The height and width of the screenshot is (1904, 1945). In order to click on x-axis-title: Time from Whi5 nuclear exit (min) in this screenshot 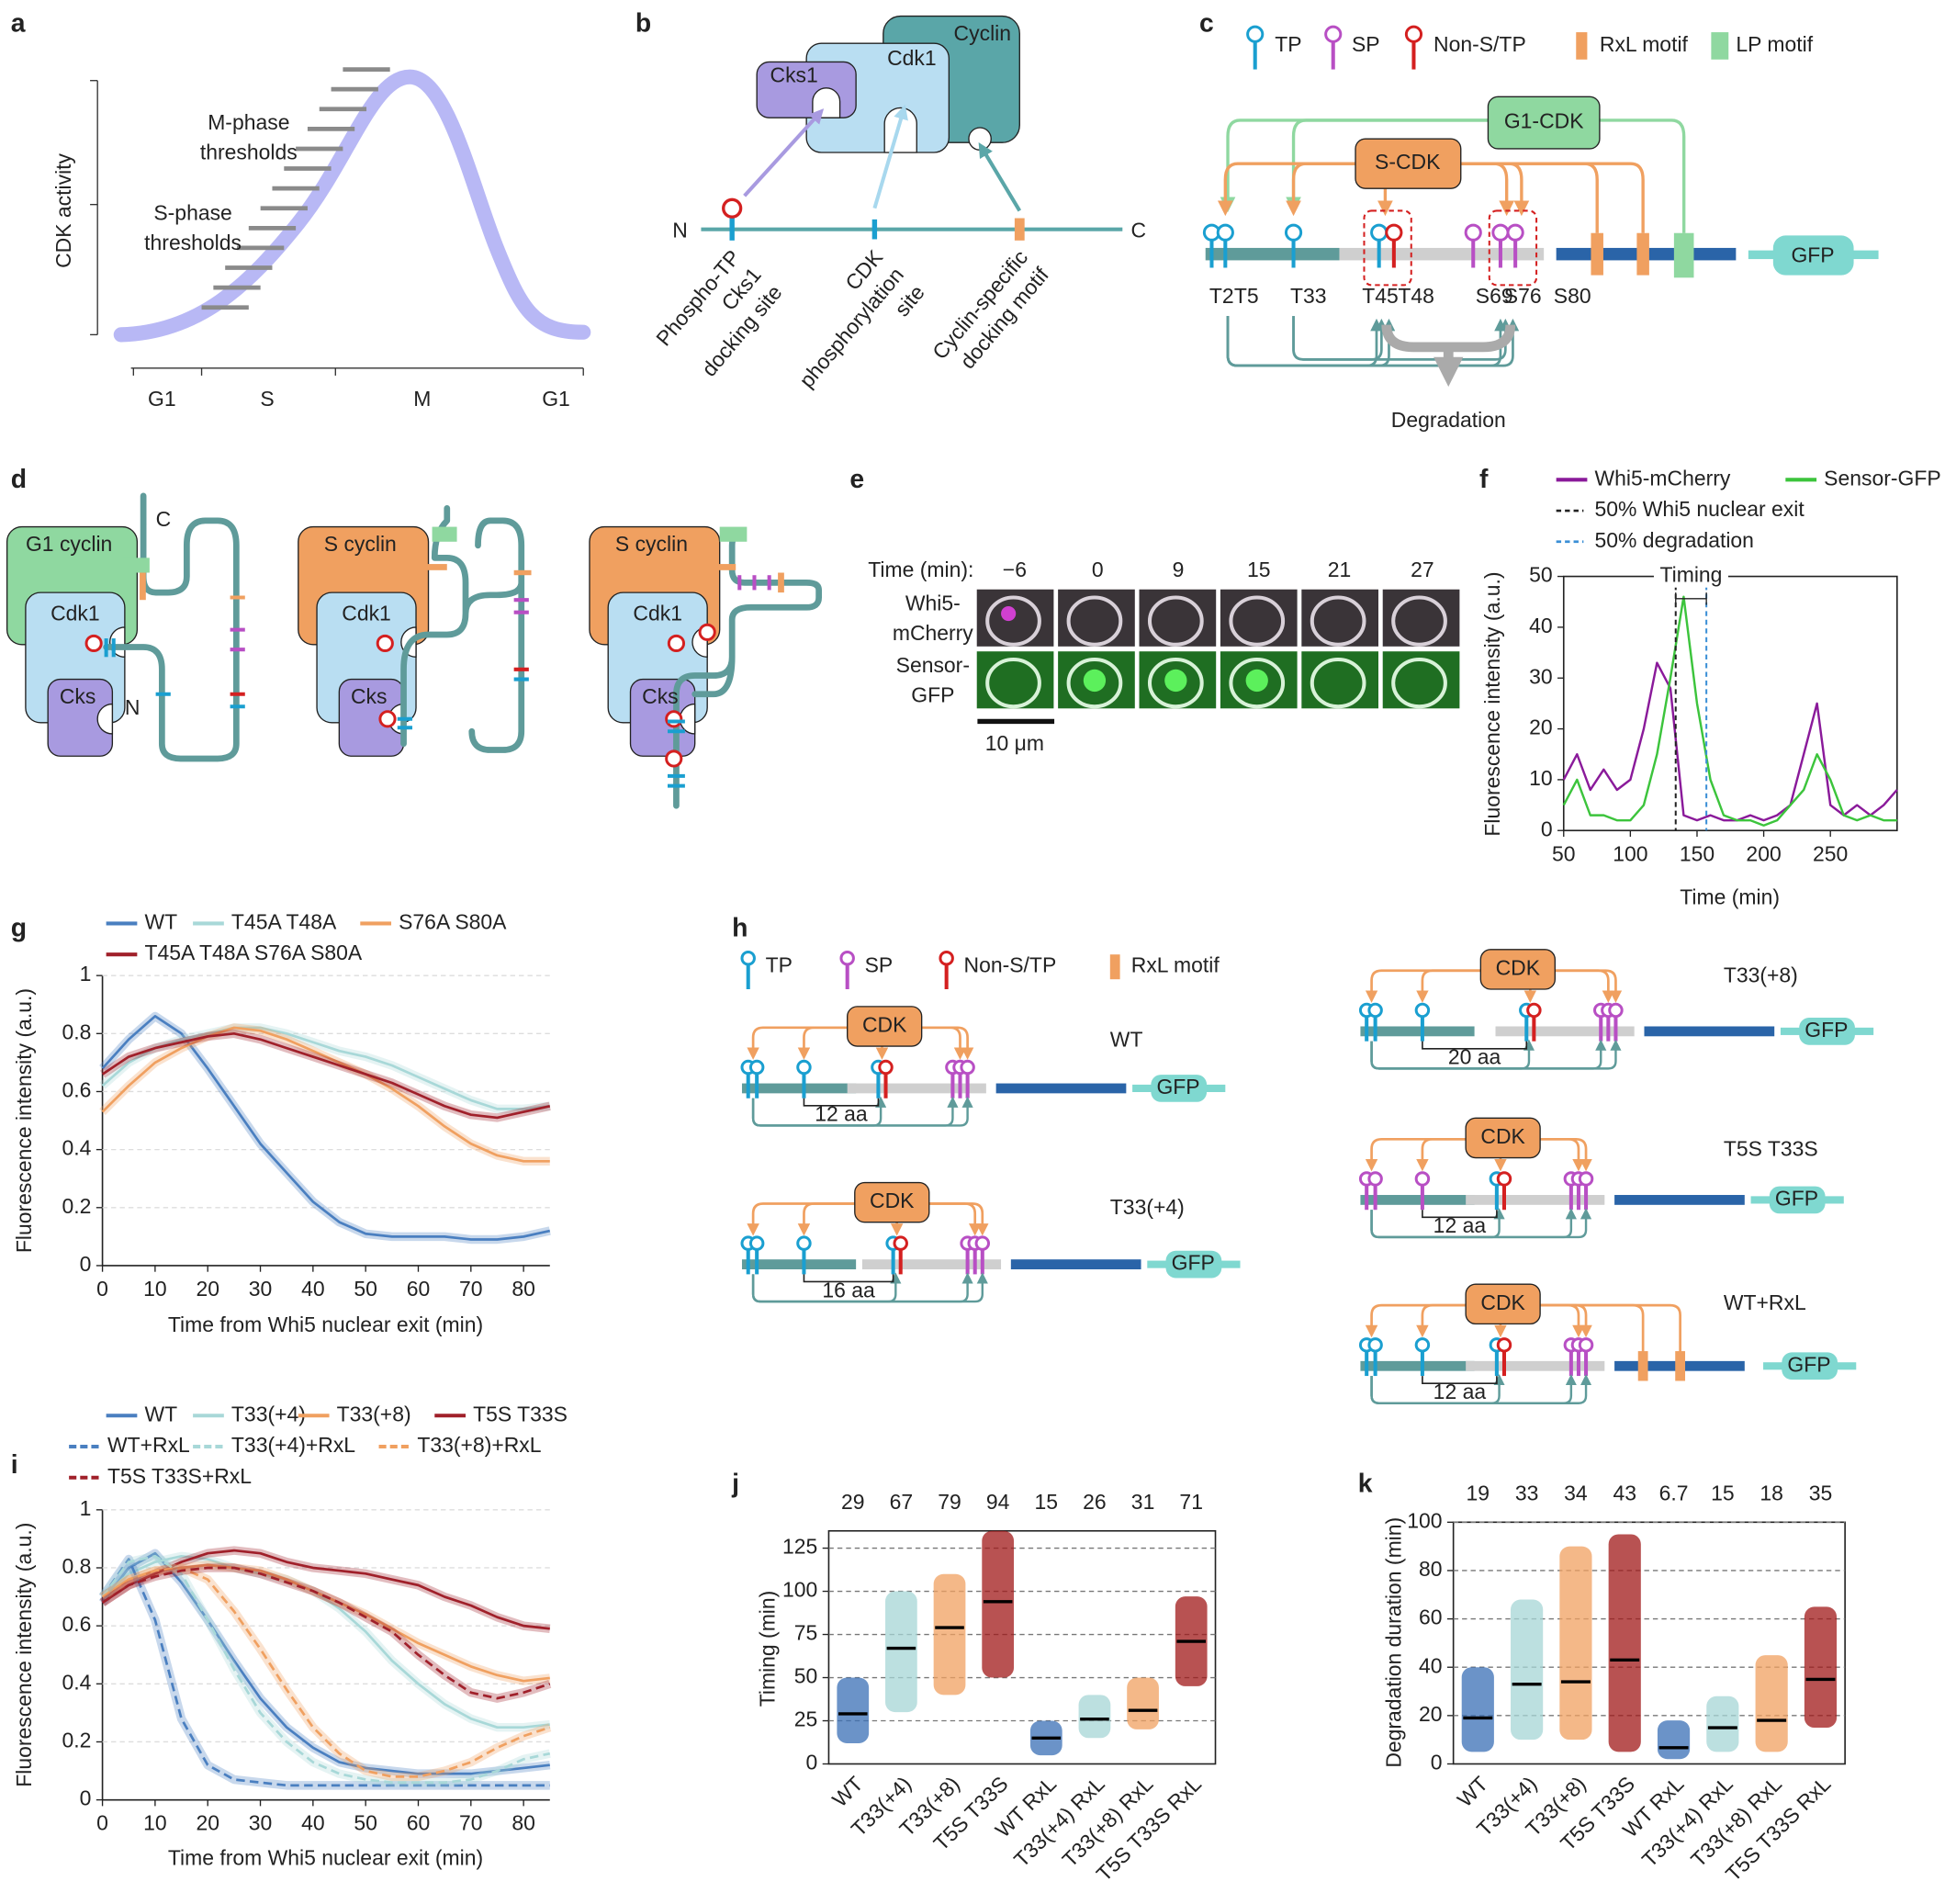, I will do `click(325, 1857)`.